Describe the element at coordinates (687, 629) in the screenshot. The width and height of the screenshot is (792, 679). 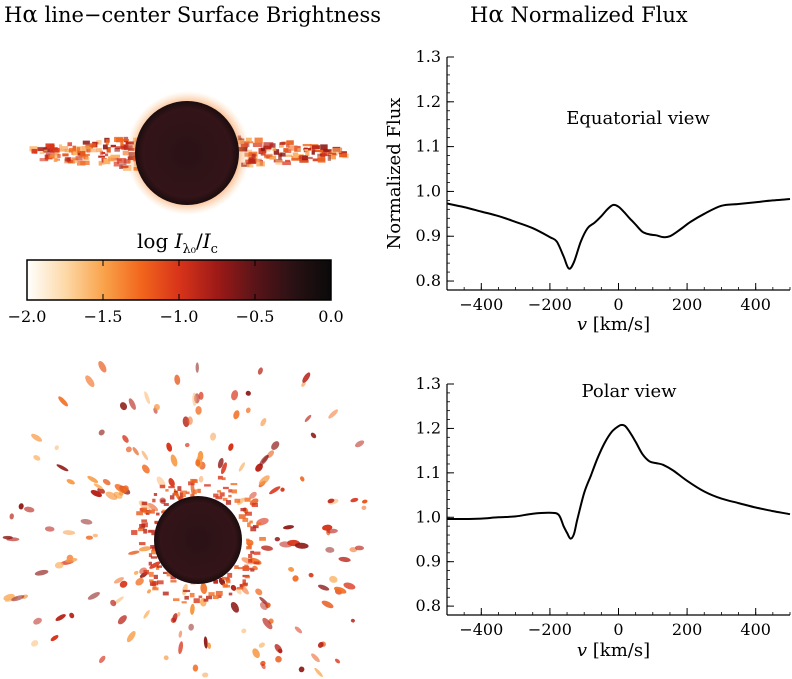
I see `x-tick-label: 200` at that location.